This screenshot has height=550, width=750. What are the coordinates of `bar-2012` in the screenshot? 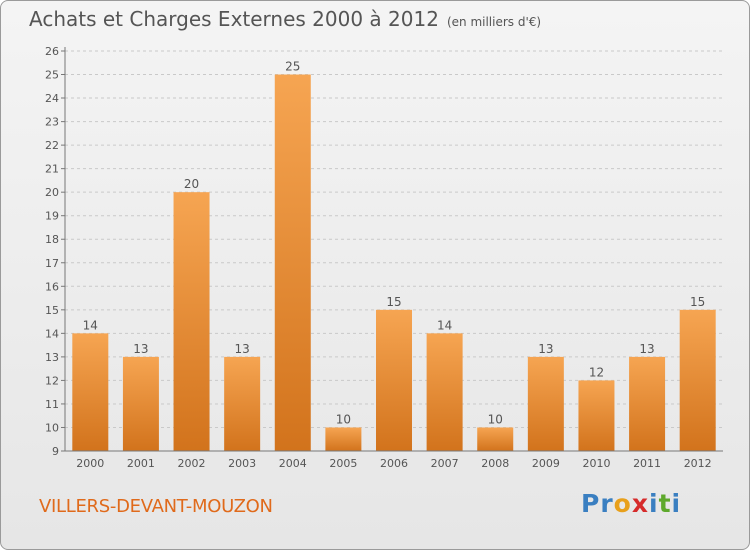 It's located at (697, 380).